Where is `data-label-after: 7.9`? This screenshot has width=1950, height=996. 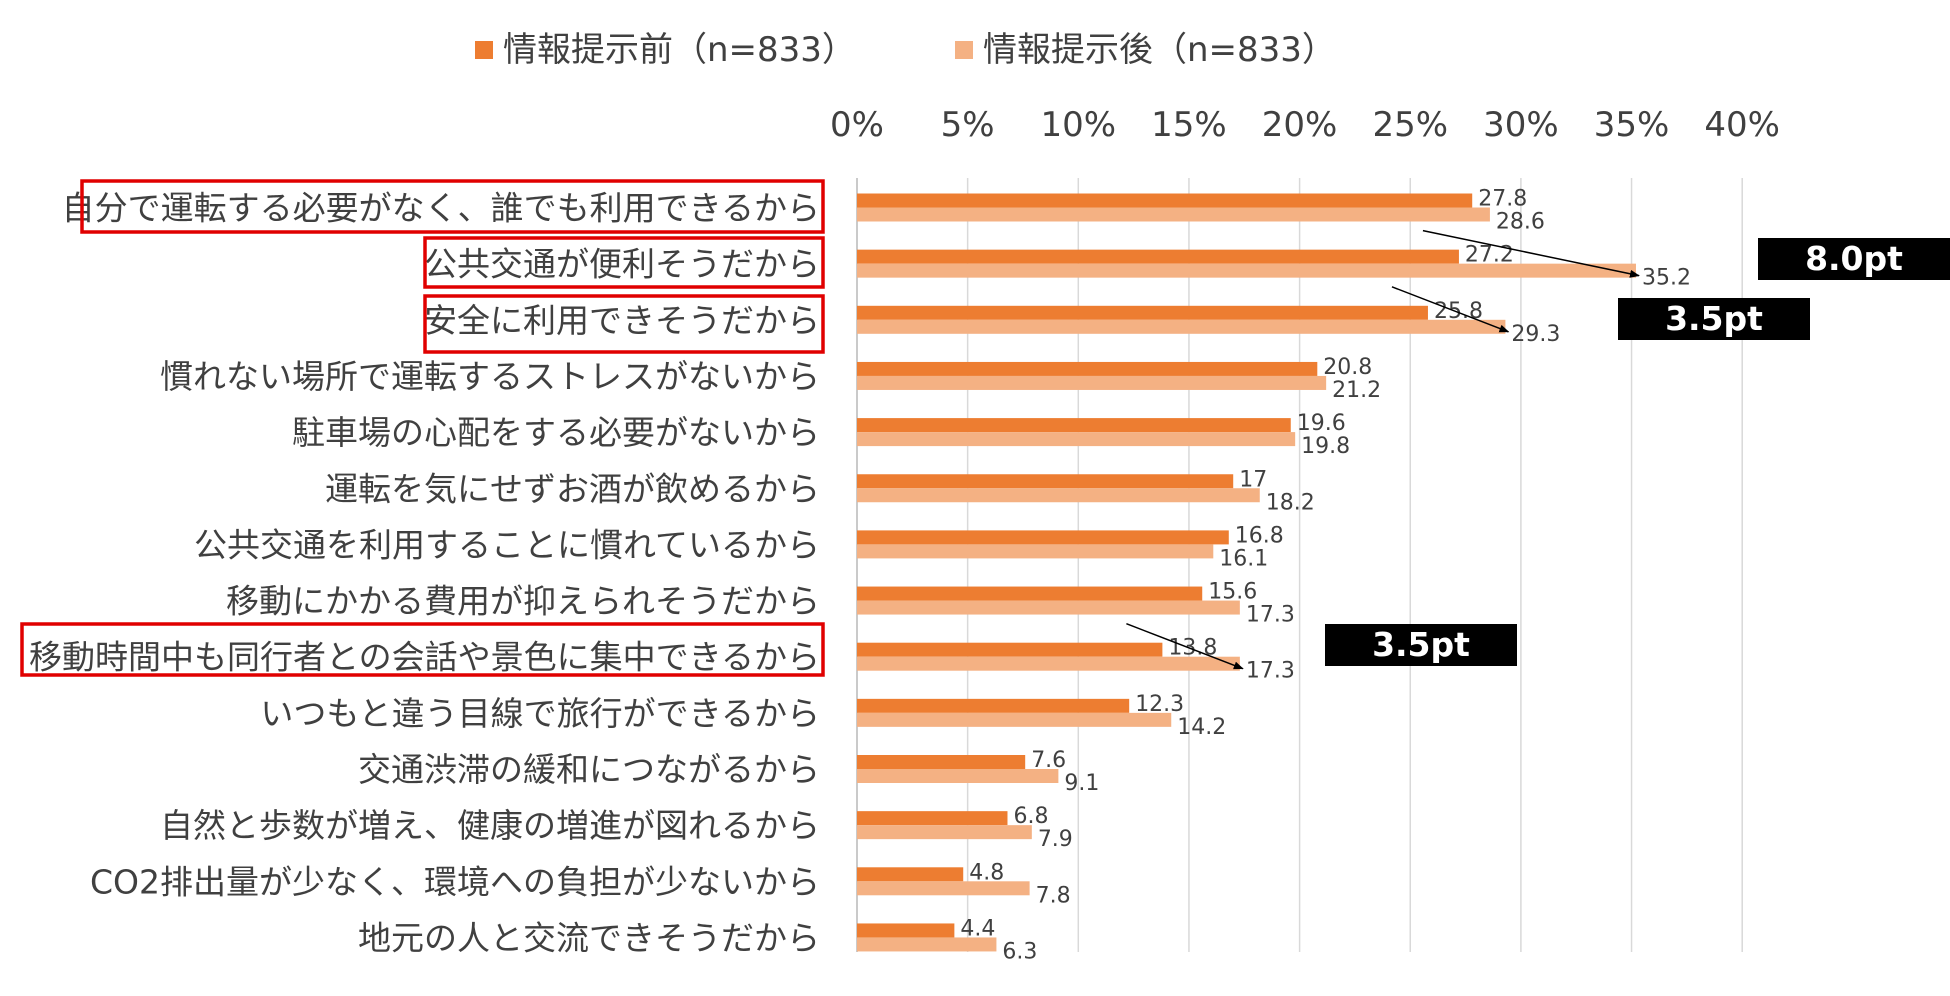 data-label-after: 7.9 is located at coordinates (1055, 839).